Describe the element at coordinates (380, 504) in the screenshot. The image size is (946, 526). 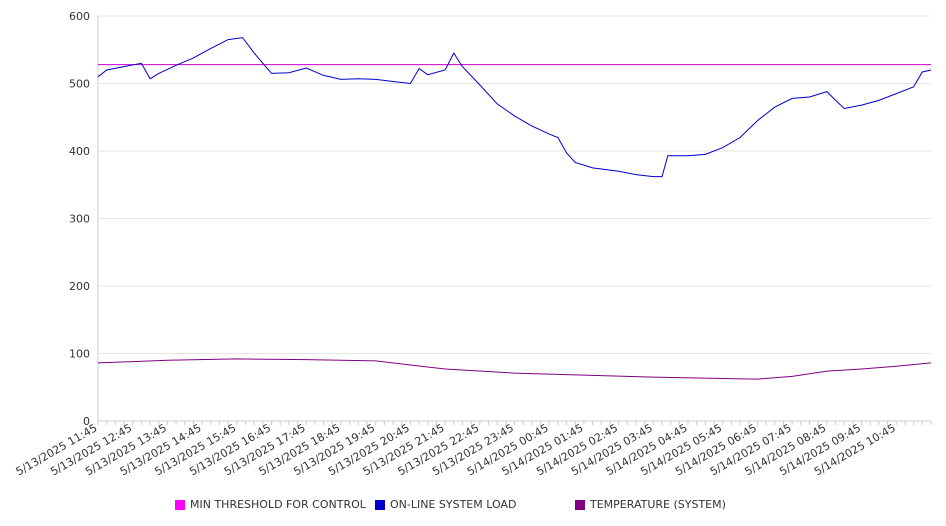
I see `legend-swatch-system-load` at that location.